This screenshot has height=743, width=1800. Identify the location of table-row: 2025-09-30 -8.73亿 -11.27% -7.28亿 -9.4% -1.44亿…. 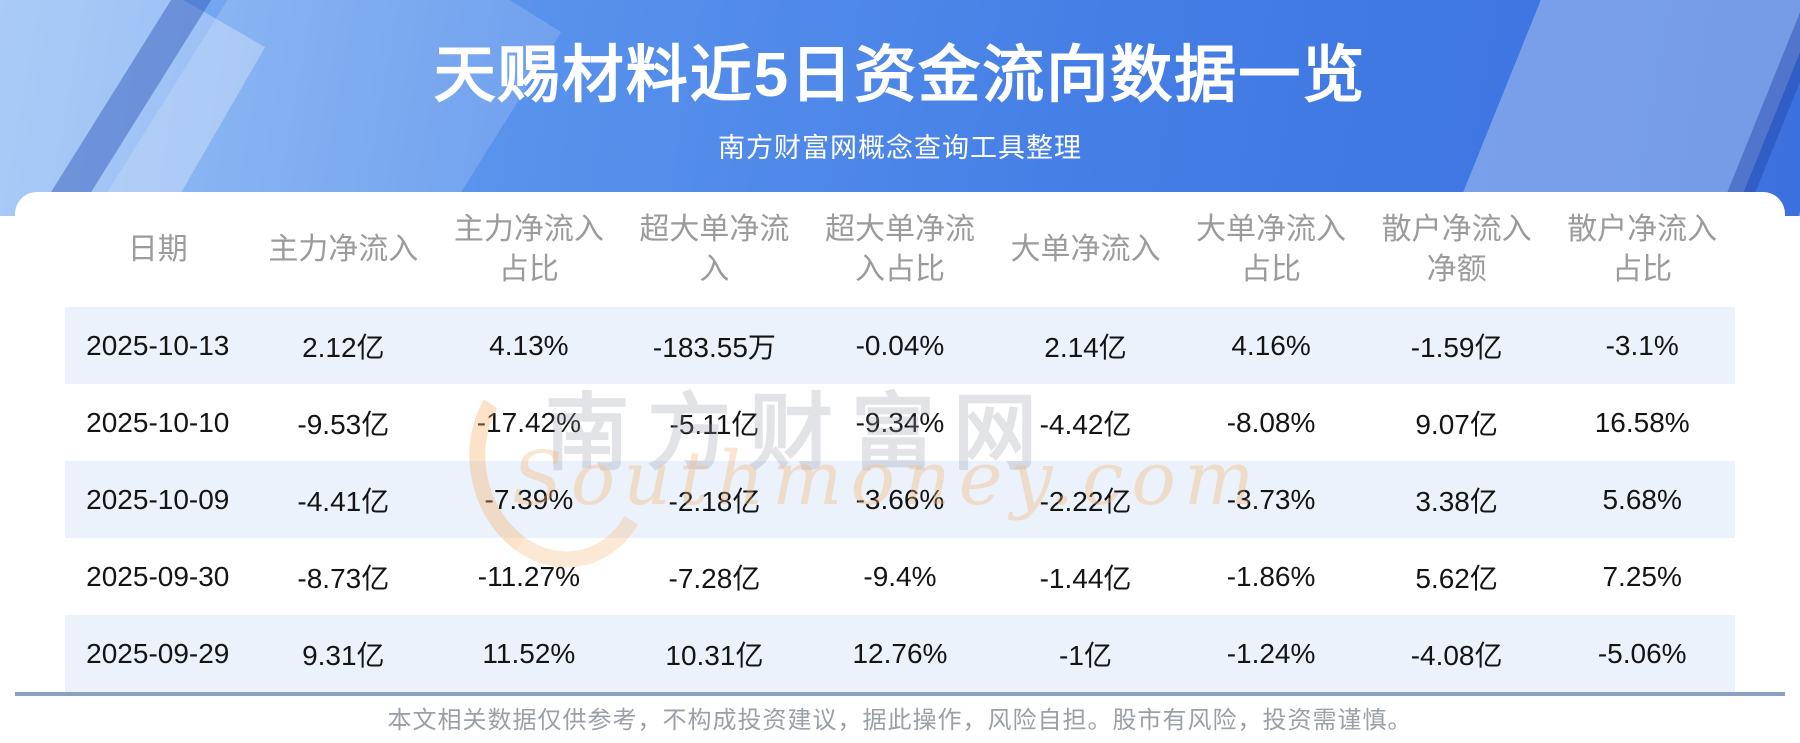
(900, 576).